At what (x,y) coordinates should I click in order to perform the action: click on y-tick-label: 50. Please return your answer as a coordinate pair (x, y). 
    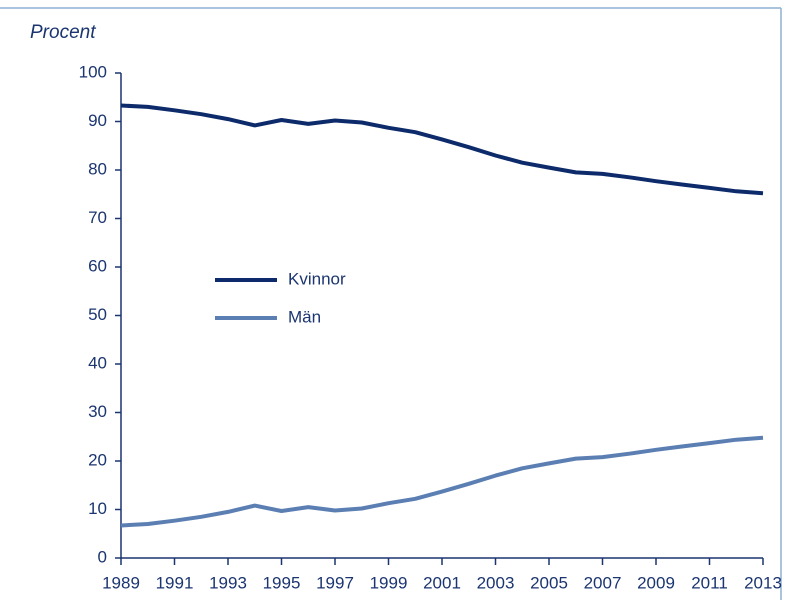
    Looking at the image, I should click on (97, 314).